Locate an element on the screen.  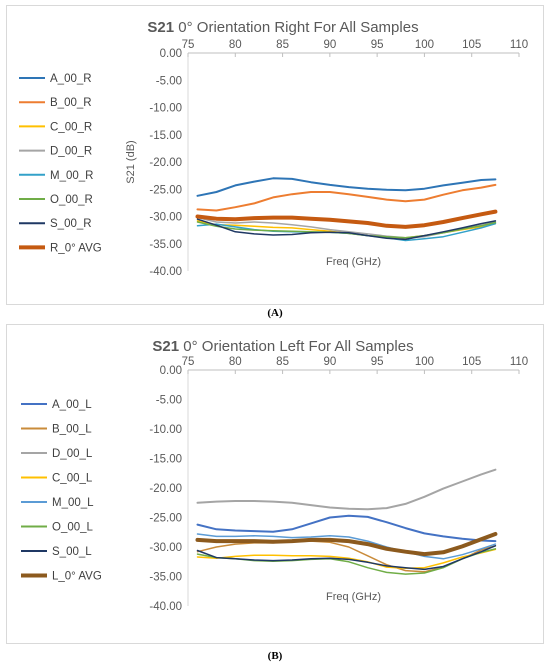
legend-label: D_00_L is located at coordinates (72, 454).